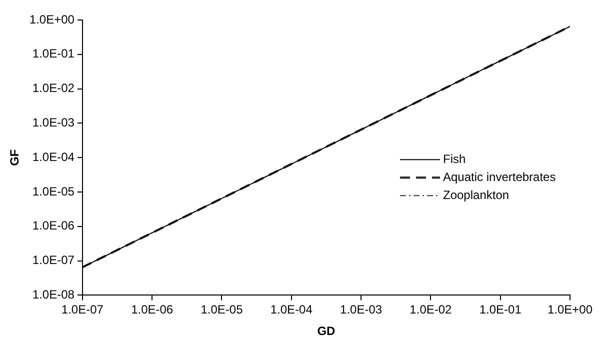 The width and height of the screenshot is (598, 347). Describe the element at coordinates (222, 309) in the screenshot. I see `x-tick-label: 1.0E-05` at that location.